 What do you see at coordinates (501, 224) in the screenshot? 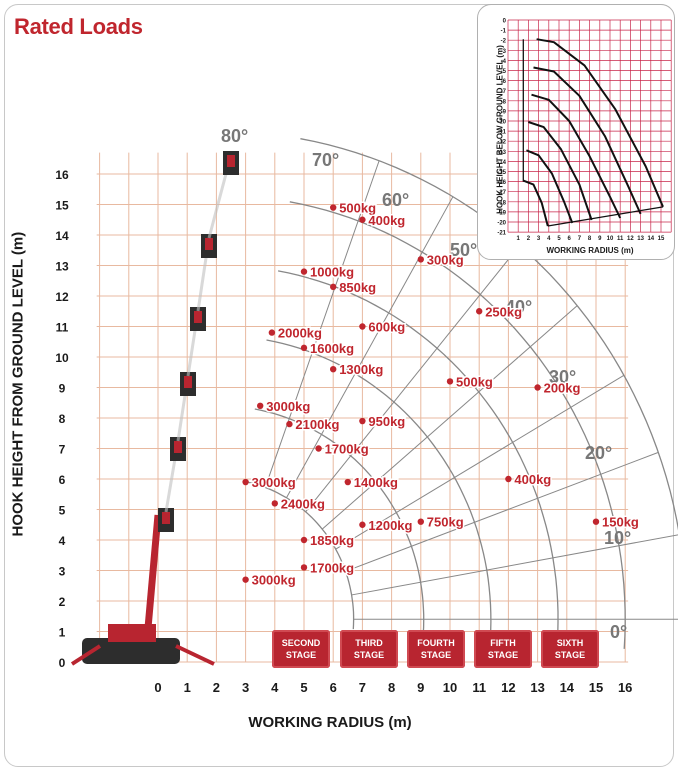
I see `inset-y-tick-label: -20` at bounding box center [501, 224].